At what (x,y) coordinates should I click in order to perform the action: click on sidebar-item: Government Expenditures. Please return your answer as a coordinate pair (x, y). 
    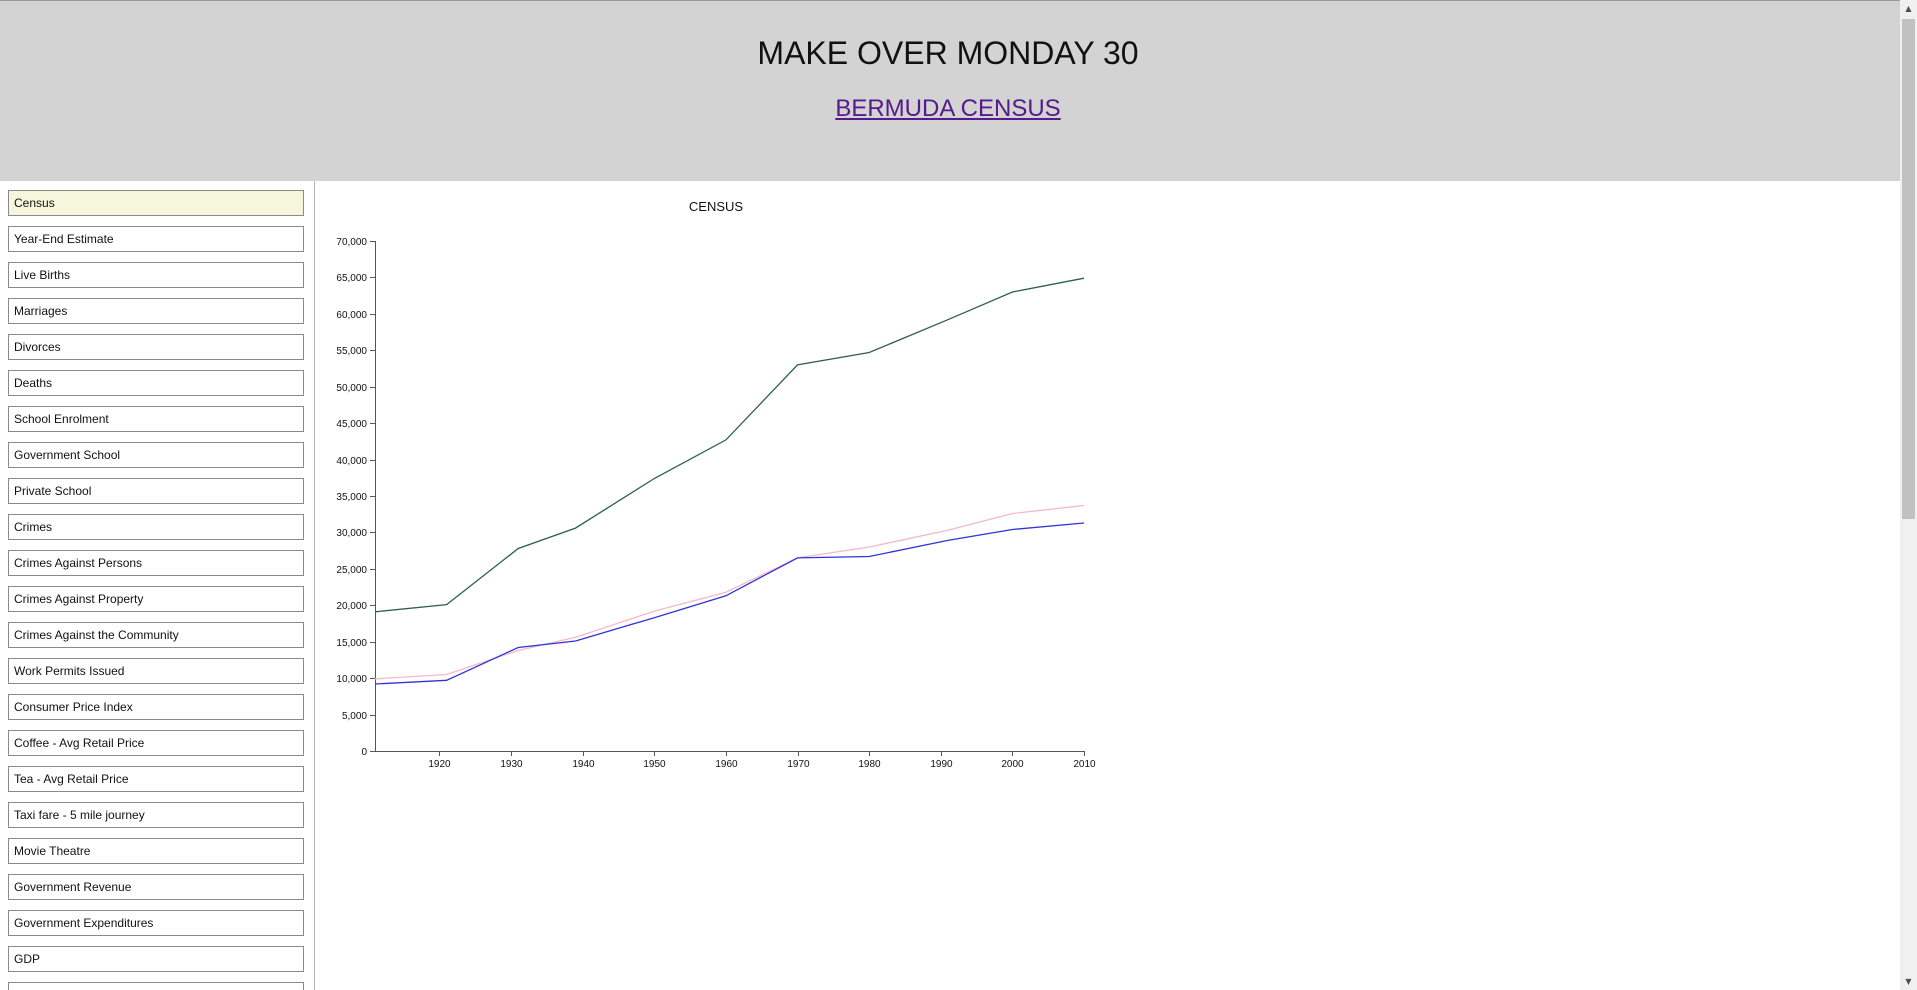
    Looking at the image, I should click on (156, 923).